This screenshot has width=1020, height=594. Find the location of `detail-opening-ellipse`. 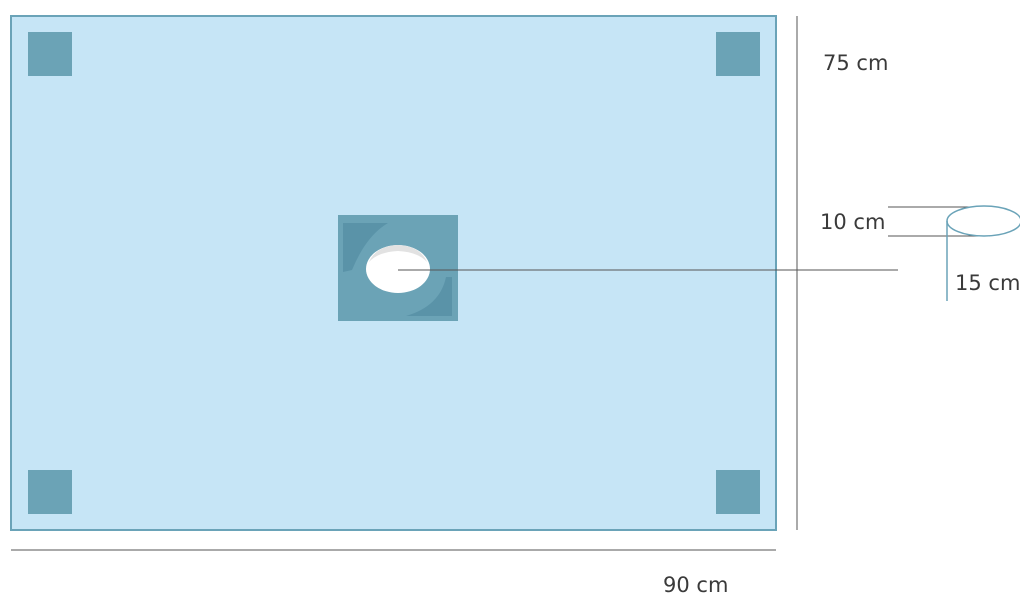

detail-opening-ellipse is located at coordinates (983, 221).